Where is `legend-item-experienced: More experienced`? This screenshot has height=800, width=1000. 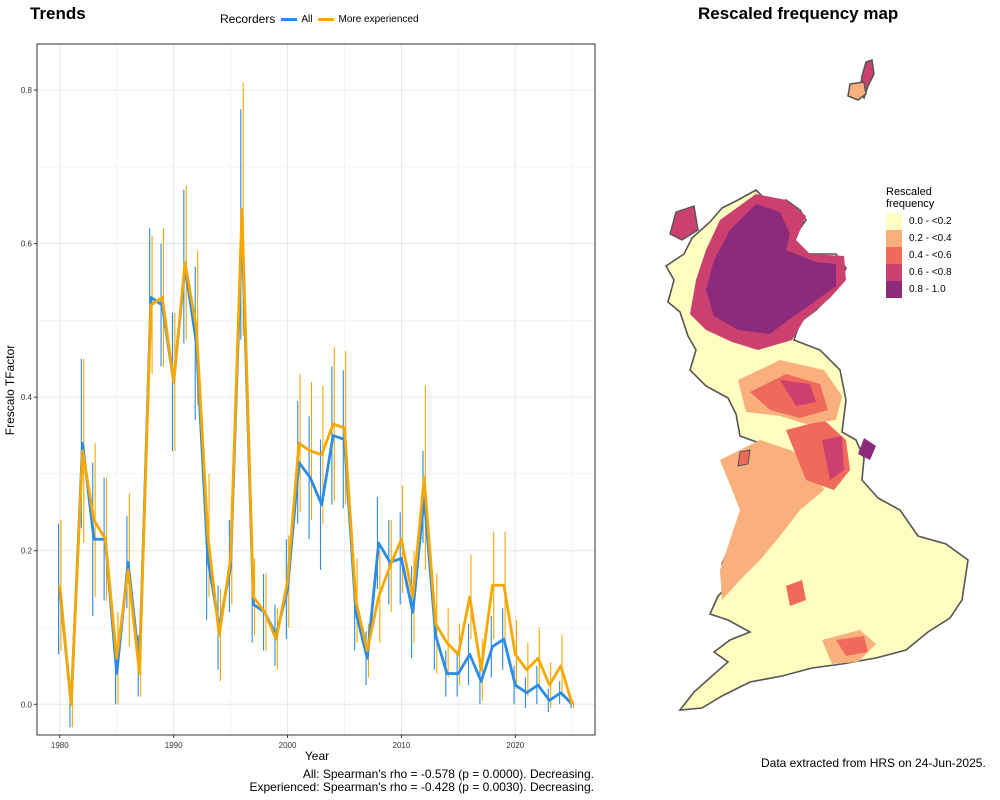 legend-item-experienced: More experienced is located at coordinates (368, 19).